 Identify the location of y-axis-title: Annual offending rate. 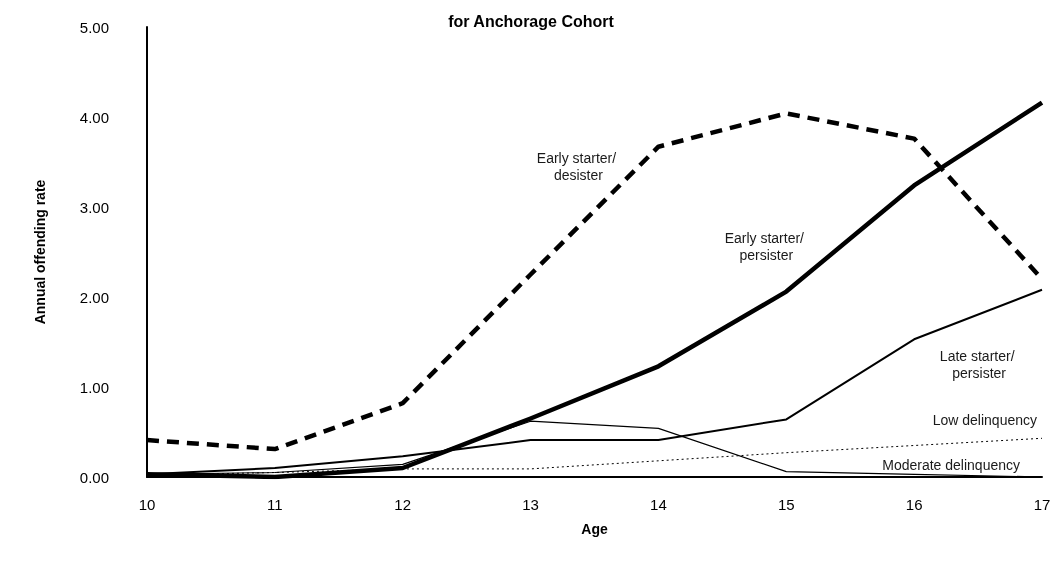
(40, 252).